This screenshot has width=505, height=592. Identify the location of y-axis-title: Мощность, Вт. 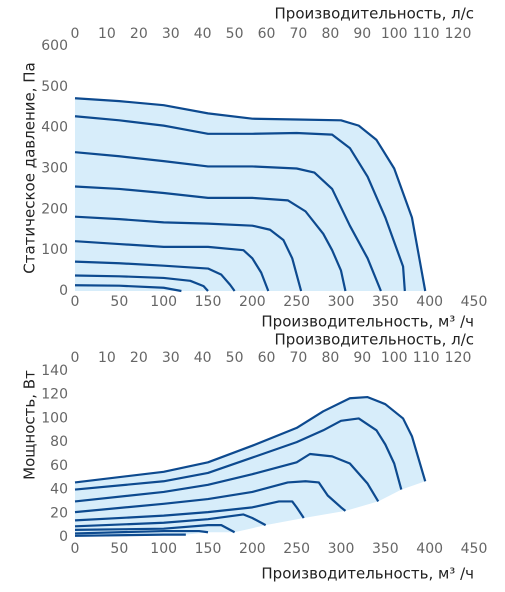
(30, 425).